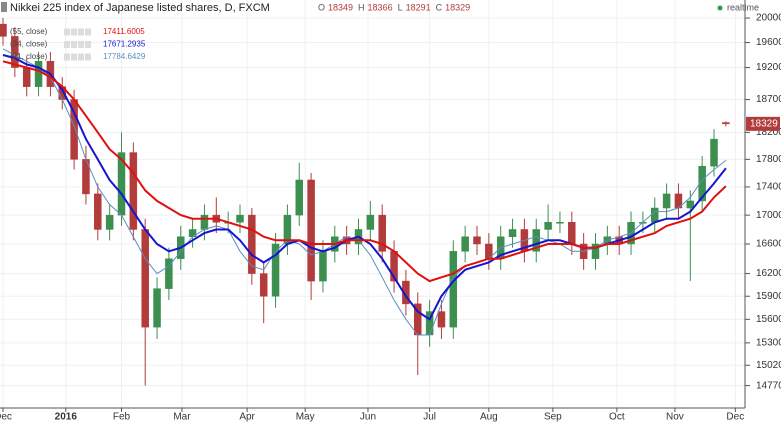 The height and width of the screenshot is (424, 781). Describe the element at coordinates (400, 7) in the screenshot. I see `ohlc-label: L` at that location.